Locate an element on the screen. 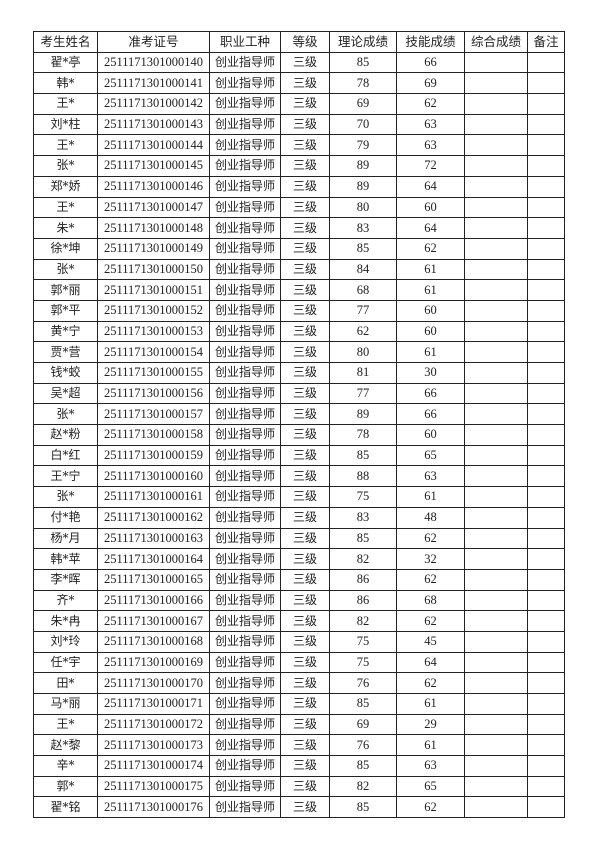 The height and width of the screenshot is (848, 600). cell-skill: 69 is located at coordinates (430, 83).